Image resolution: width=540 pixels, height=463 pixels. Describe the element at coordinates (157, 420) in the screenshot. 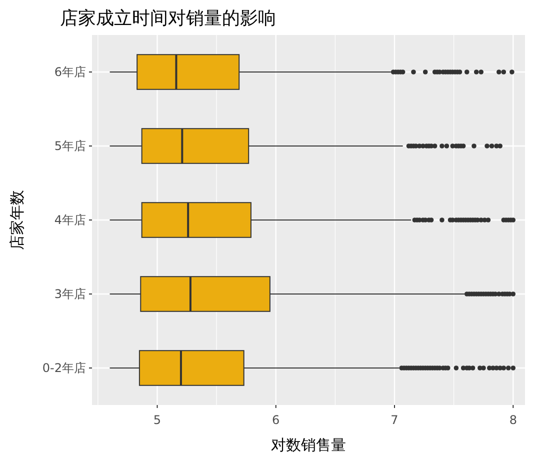

I see `x-tick-label: 5` at that location.